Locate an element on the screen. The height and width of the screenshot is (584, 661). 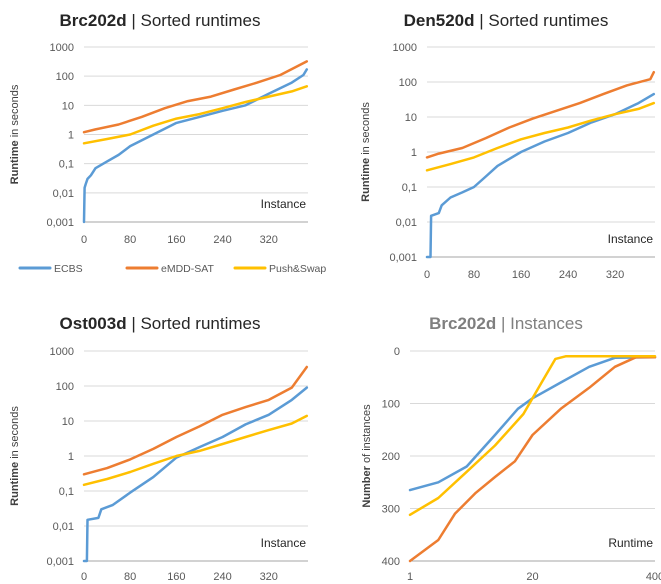
legend-label: Push&Swap is located at coordinates (297, 269).